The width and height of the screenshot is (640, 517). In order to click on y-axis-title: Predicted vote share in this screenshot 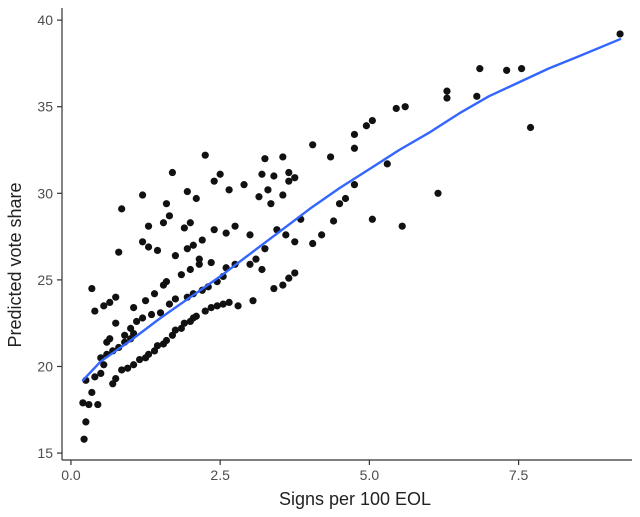, I will do `click(15, 264)`.